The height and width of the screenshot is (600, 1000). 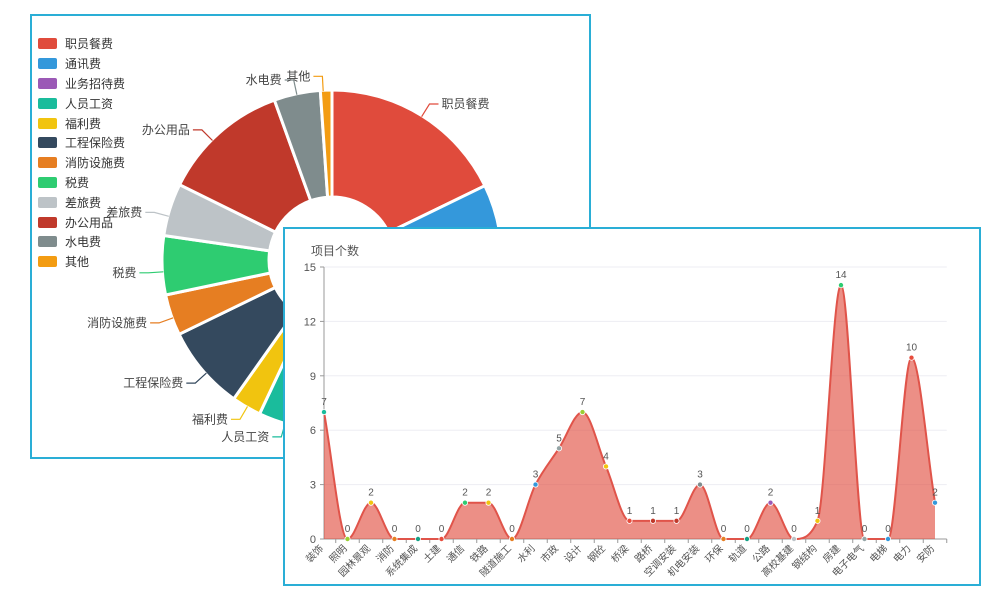 What do you see at coordinates (925, 553) in the screenshot?
I see `x-axis-label: 安防` at bounding box center [925, 553].